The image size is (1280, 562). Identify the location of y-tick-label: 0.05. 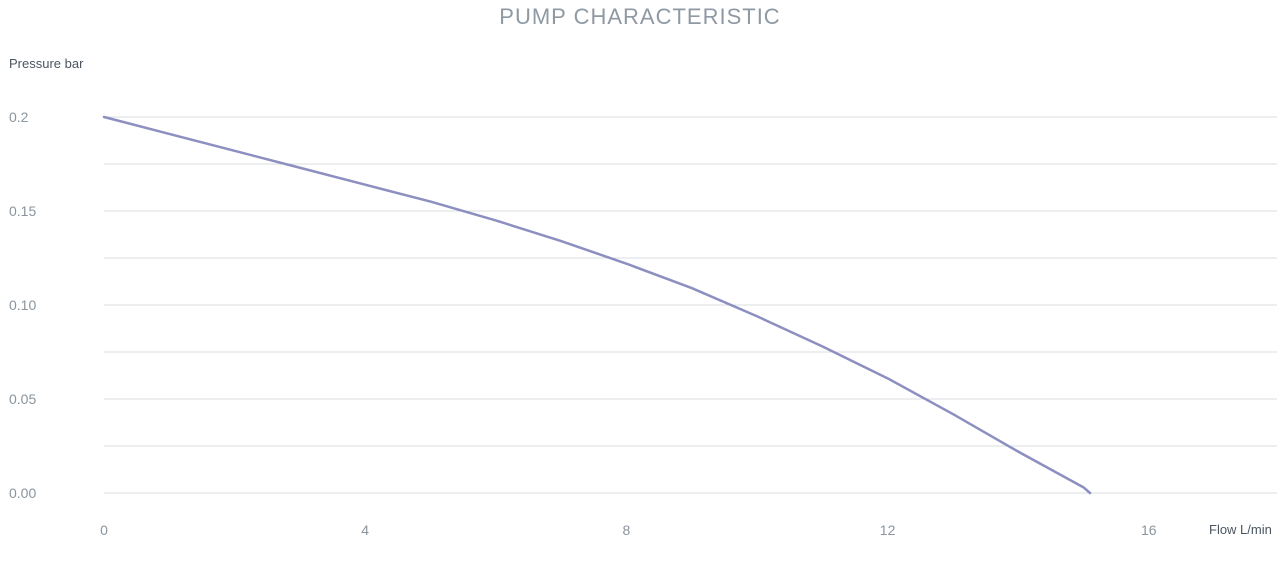
(22, 399).